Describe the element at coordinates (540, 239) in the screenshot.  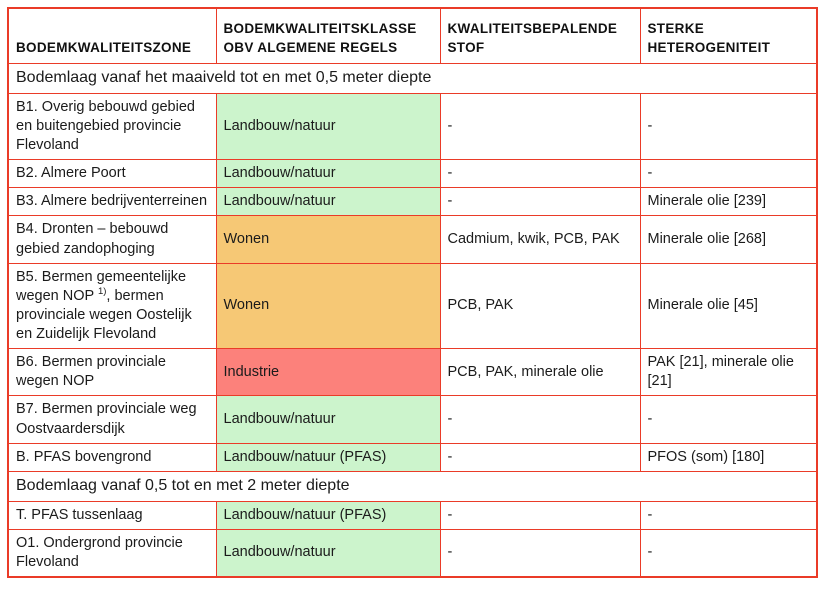
I see `substance-cell: Cadmium, kwik, PCB, PAK` at that location.